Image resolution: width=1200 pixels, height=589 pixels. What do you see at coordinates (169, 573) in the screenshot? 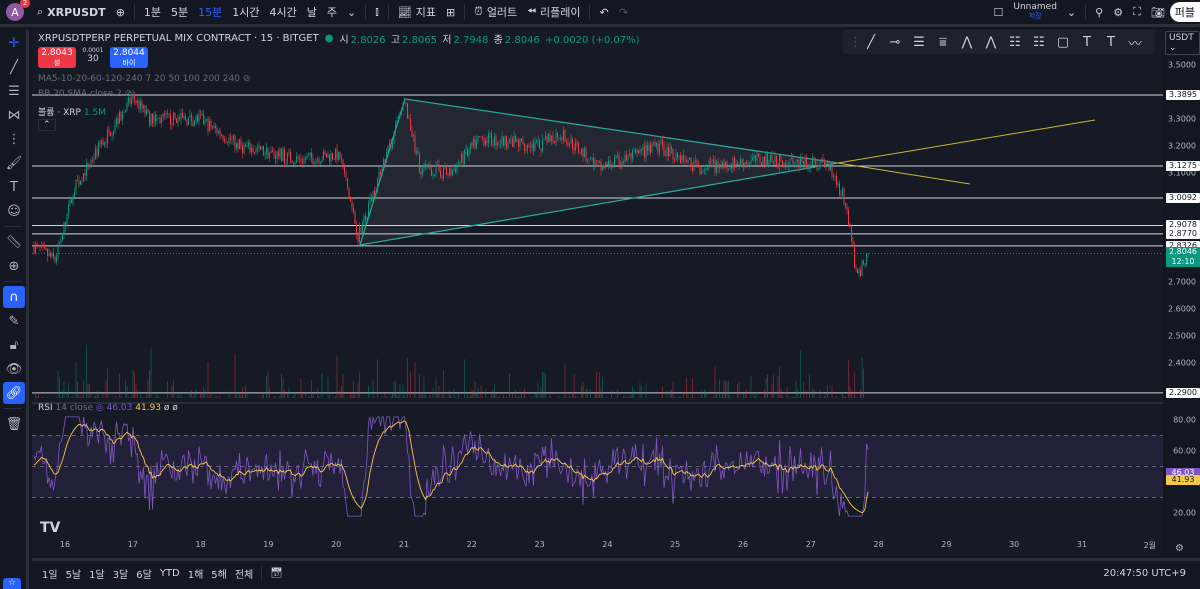
I see `range-ytd: YTD` at bounding box center [169, 573].